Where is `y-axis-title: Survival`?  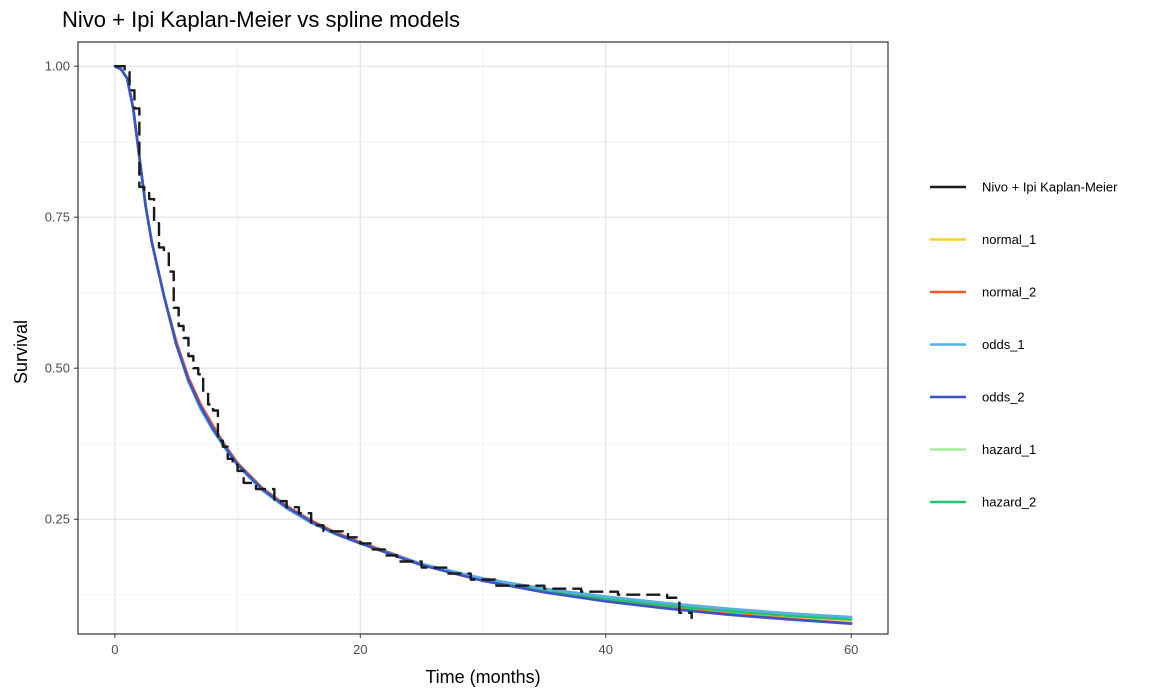
y-axis-title: Survival is located at coordinates (21, 352).